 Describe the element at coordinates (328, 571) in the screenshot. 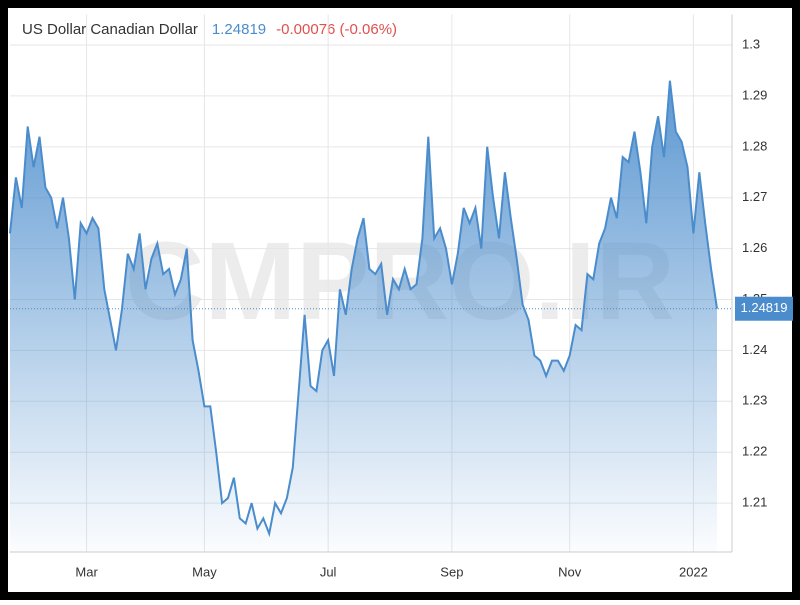

I see `x-tick-label: Jul` at that location.